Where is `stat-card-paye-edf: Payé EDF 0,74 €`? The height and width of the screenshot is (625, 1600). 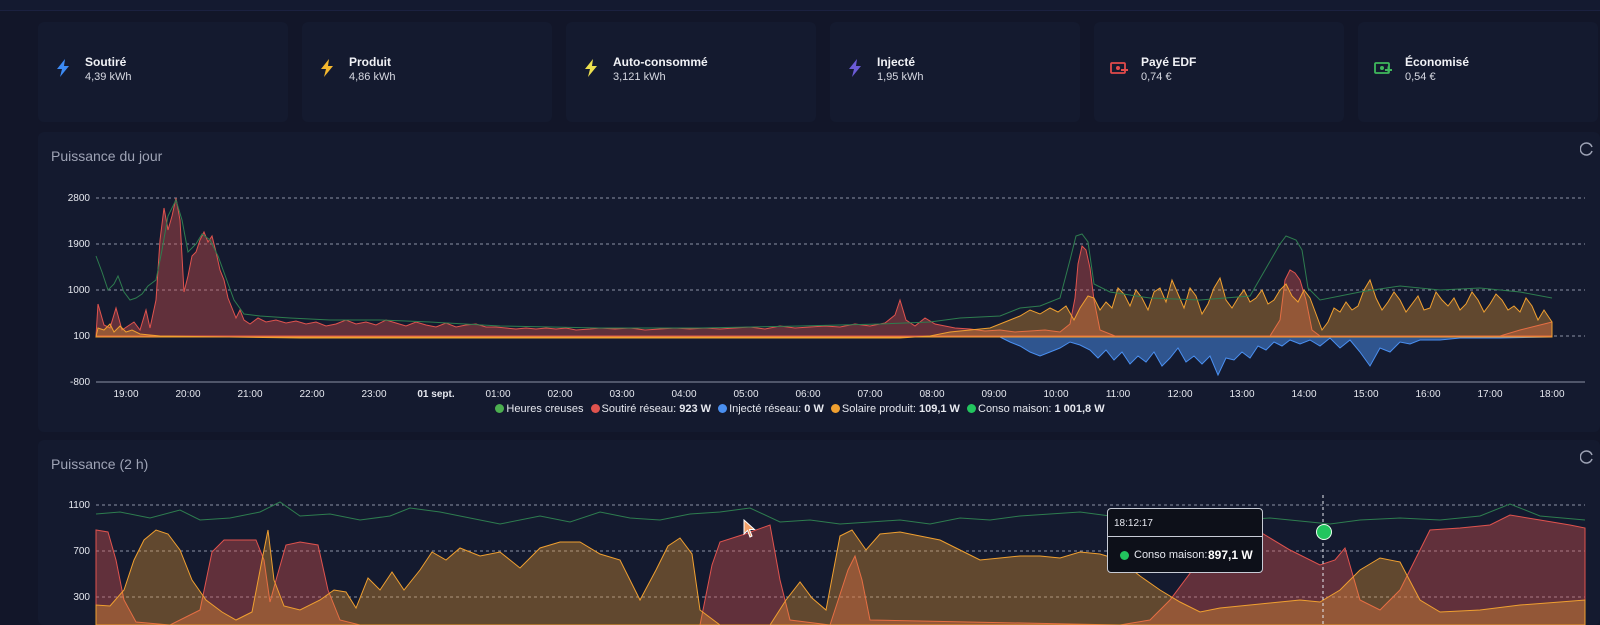 stat-card-paye-edf: Payé EDF 0,74 € is located at coordinates (1219, 72).